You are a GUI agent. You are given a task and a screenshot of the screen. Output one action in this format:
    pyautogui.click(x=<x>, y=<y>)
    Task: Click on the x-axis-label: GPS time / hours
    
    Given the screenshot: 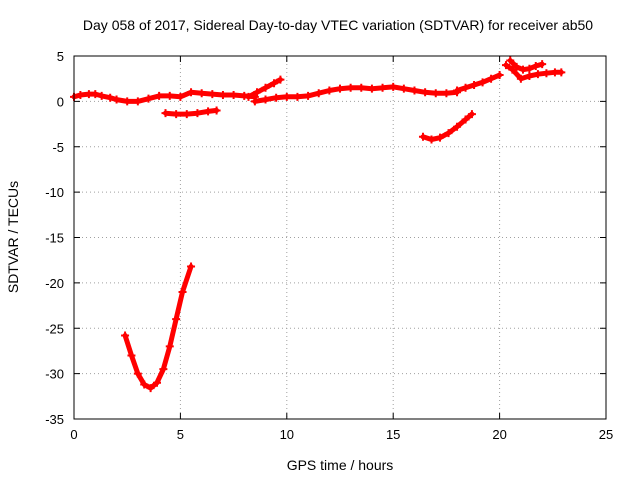 What is the action you would take?
    pyautogui.click(x=340, y=465)
    